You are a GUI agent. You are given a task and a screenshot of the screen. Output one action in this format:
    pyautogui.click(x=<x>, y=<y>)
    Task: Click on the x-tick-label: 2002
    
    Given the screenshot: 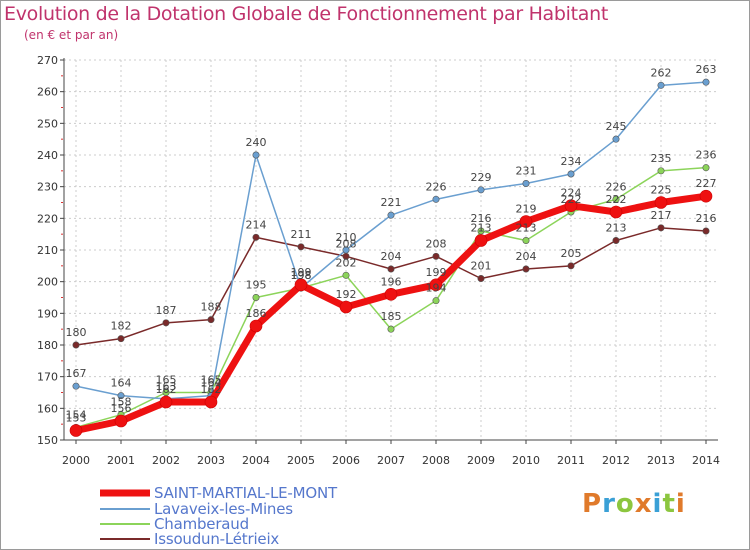 What is the action you would take?
    pyautogui.click(x=166, y=460)
    